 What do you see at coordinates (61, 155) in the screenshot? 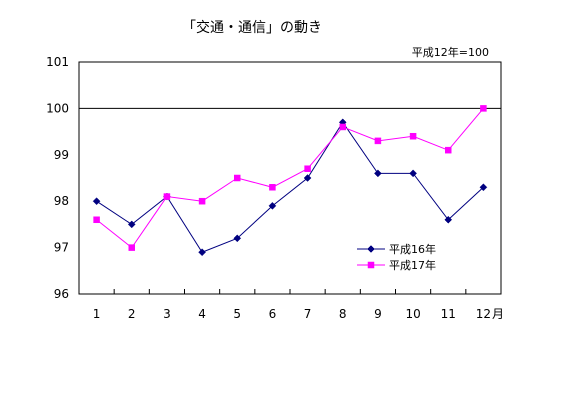
I see `y-tick-label: 99` at bounding box center [61, 155].